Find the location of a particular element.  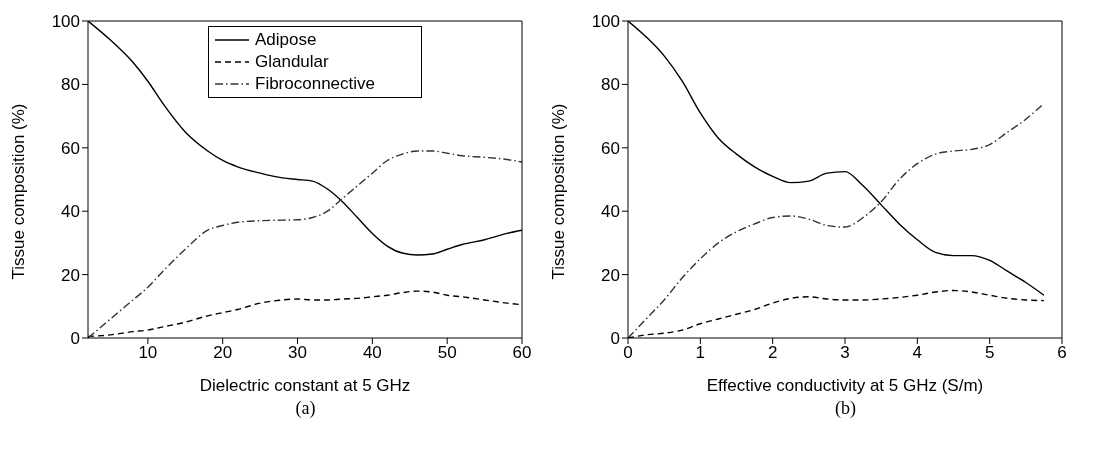

x-tick-label: 30 is located at coordinates (297, 353).